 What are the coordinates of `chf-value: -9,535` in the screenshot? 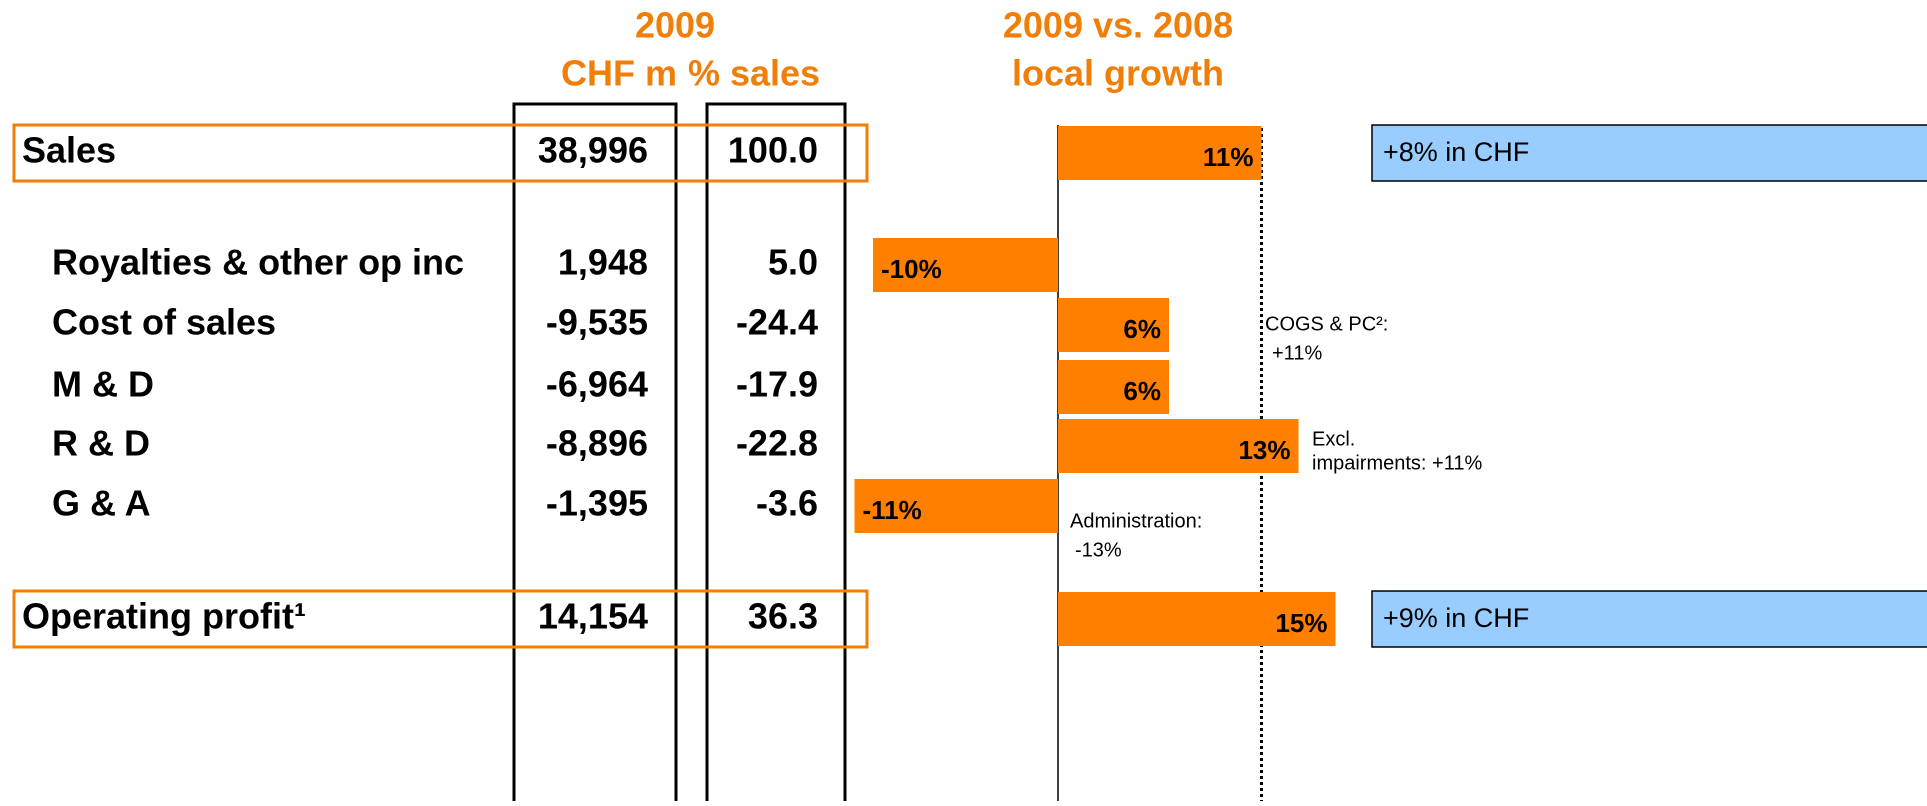 It's located at (597, 322).